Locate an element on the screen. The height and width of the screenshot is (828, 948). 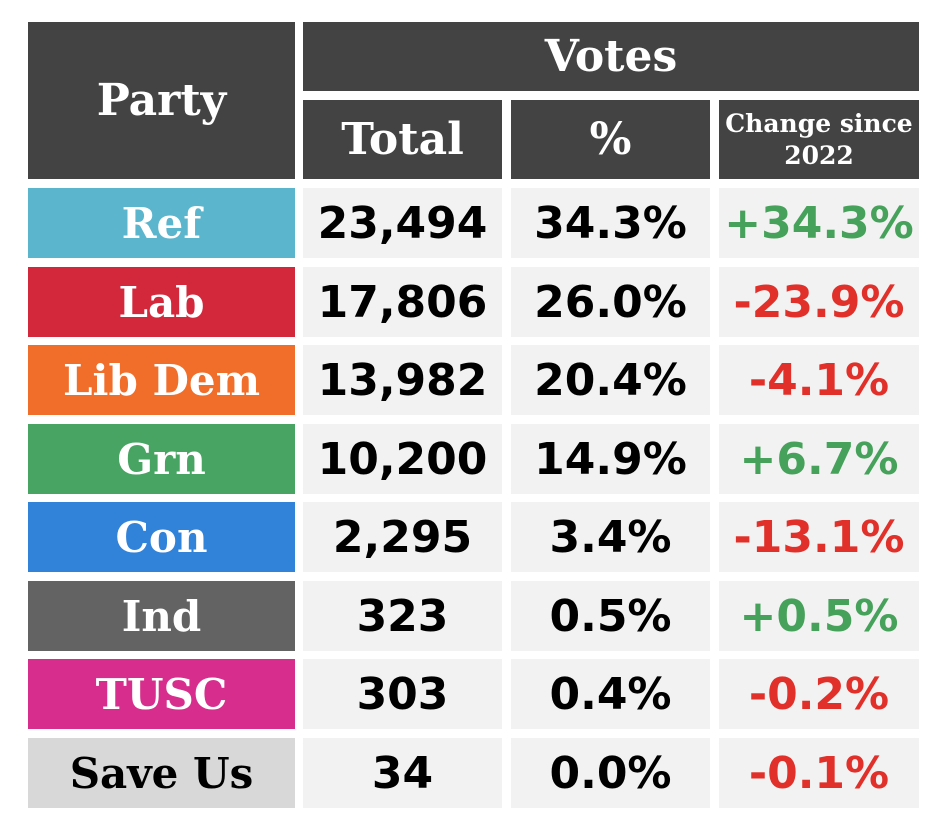
change-cell: -13.1% is located at coordinates (819, 537).